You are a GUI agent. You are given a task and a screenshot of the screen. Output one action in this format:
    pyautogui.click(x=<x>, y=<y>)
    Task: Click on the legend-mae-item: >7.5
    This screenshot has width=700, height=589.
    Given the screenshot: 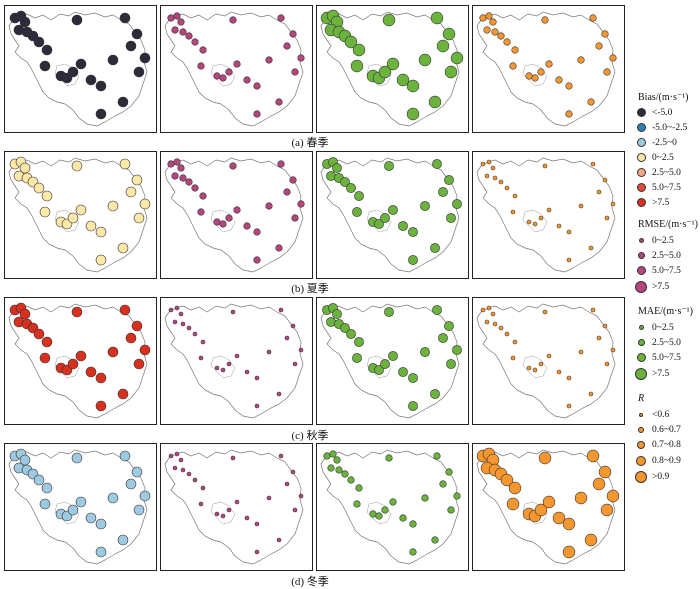 What is the action you would take?
    pyautogui.click(x=650, y=373)
    